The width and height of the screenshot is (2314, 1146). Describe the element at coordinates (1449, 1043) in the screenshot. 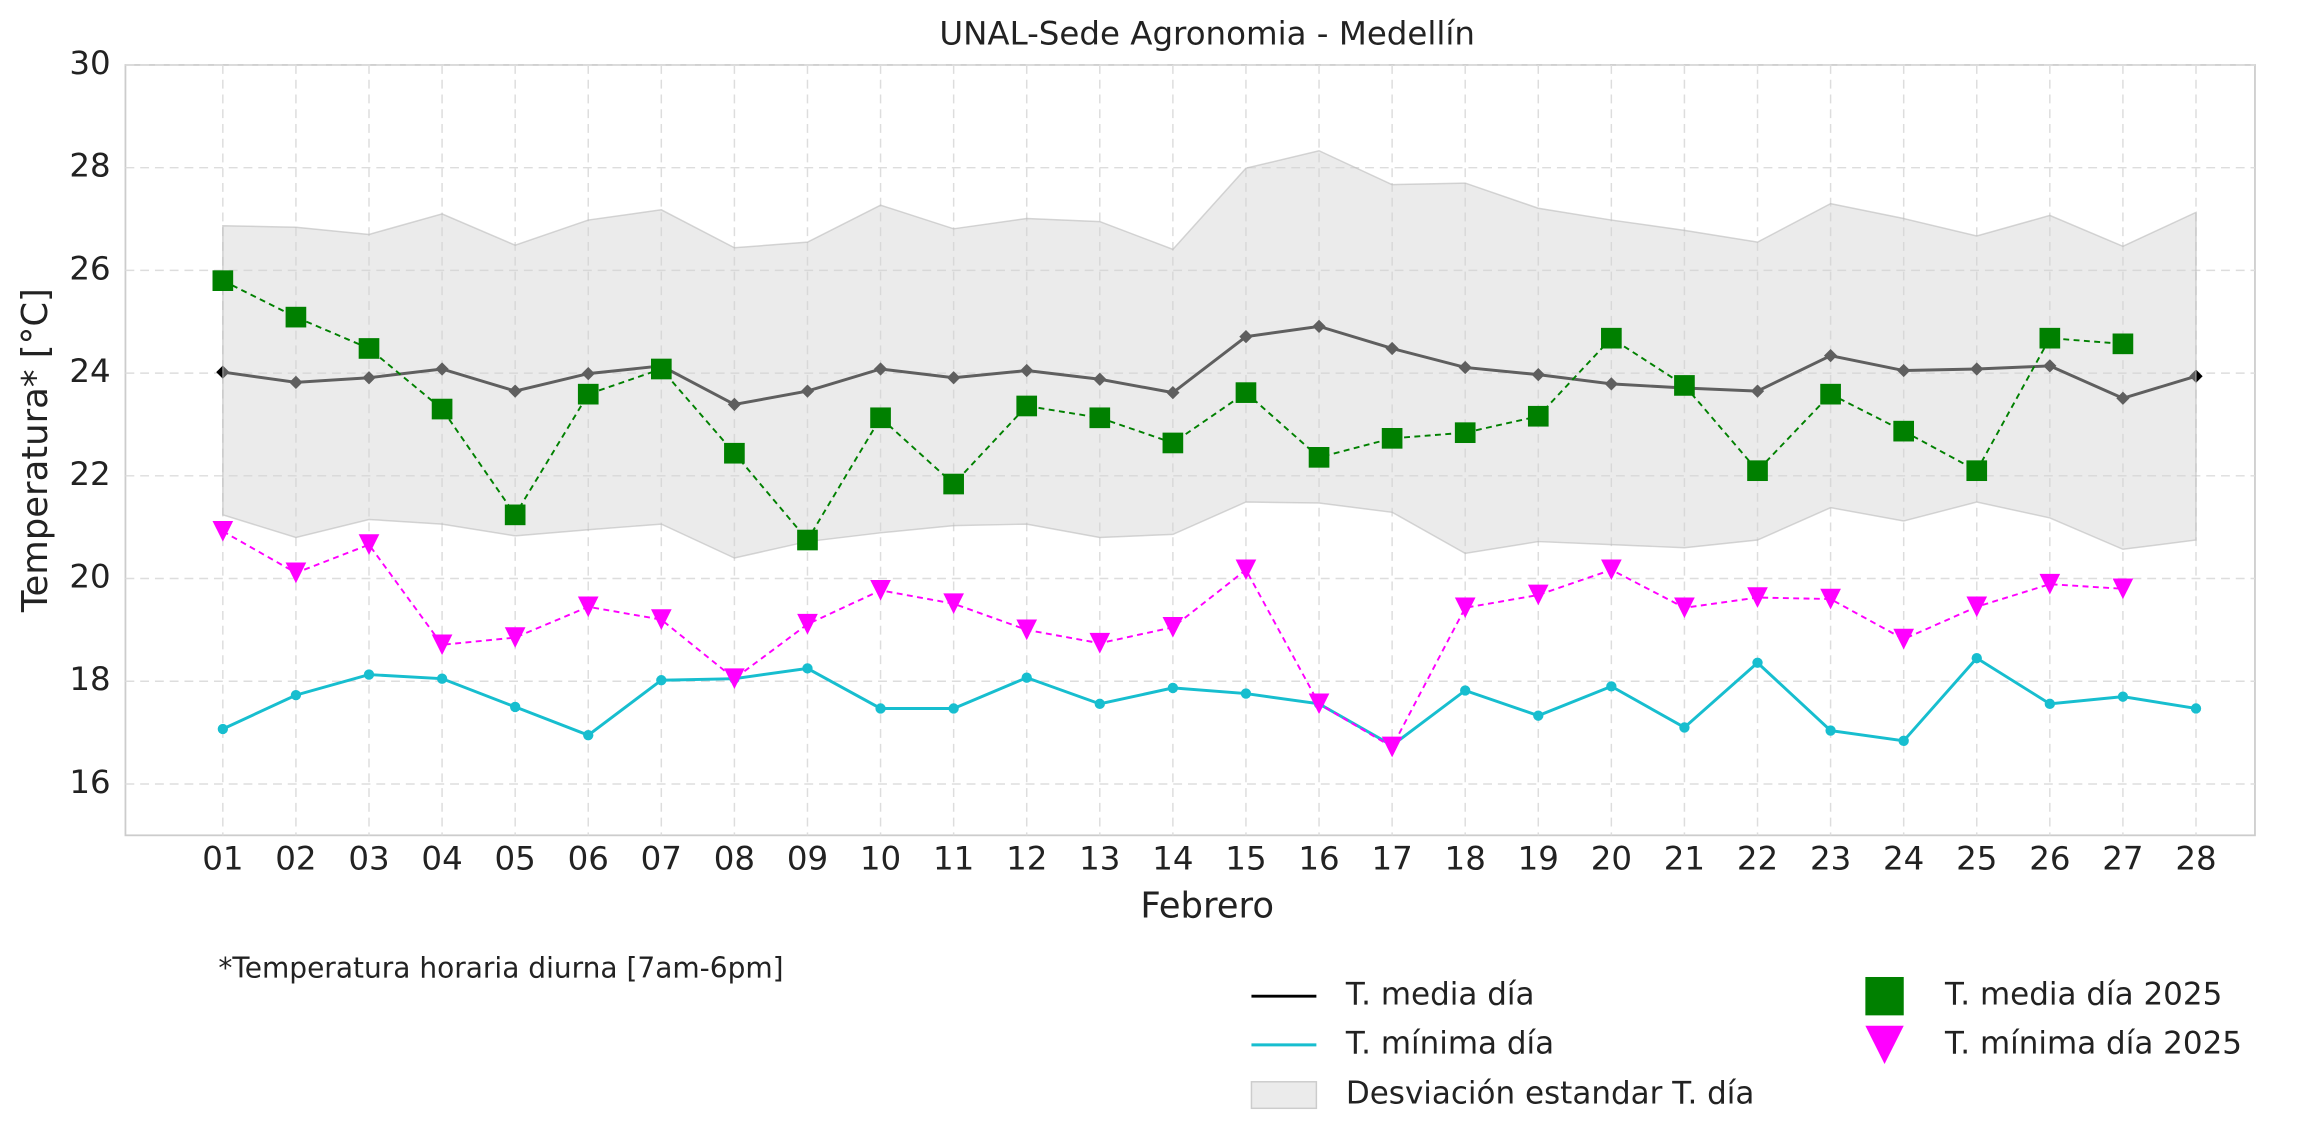

I see `legend-label: T. mínima día` at that location.